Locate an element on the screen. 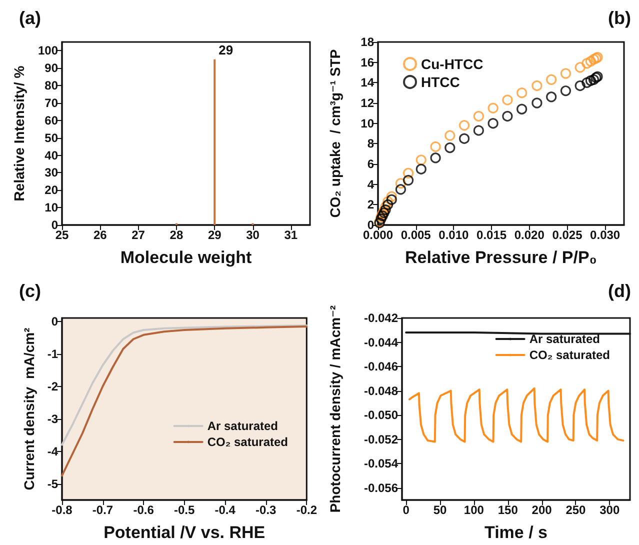  x-axis-title: Relative Pressure / P/P₀ is located at coordinates (500, 257).